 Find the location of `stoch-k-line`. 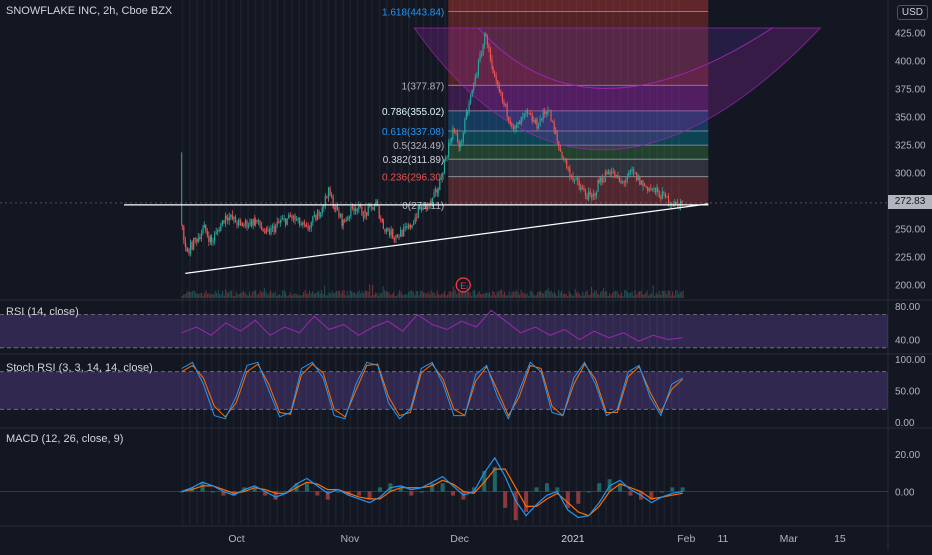

stoch-k-line is located at coordinates (432, 390).